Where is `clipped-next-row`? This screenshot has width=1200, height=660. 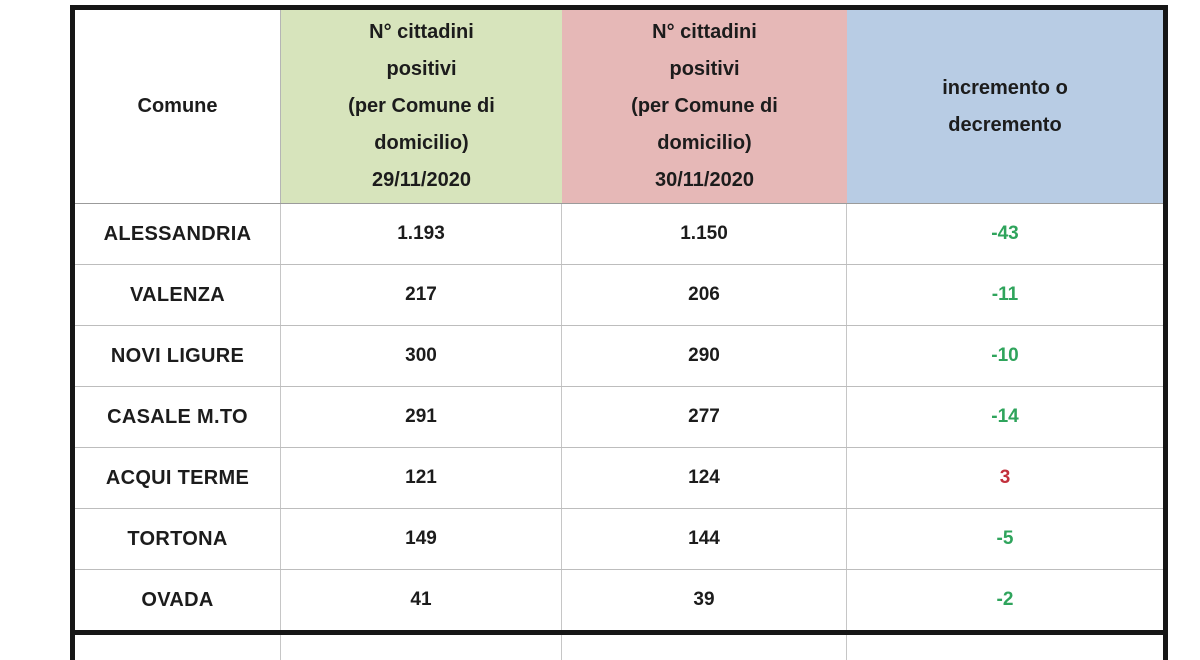
clipped-next-row is located at coordinates (619, 645).